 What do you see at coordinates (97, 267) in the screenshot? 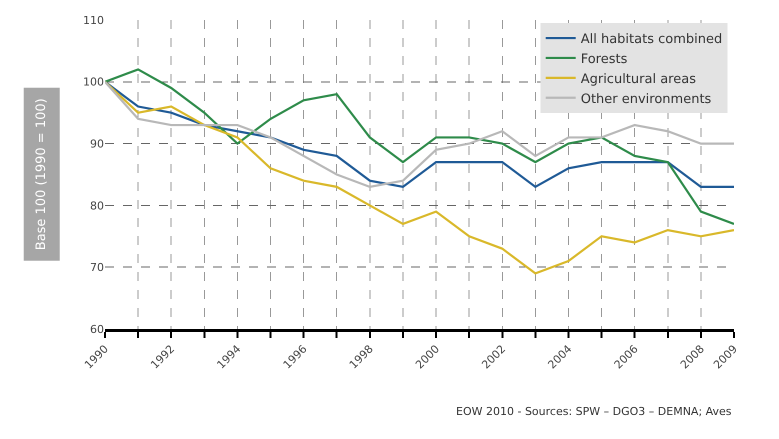
I see `y-tick-label: 70` at bounding box center [97, 267].